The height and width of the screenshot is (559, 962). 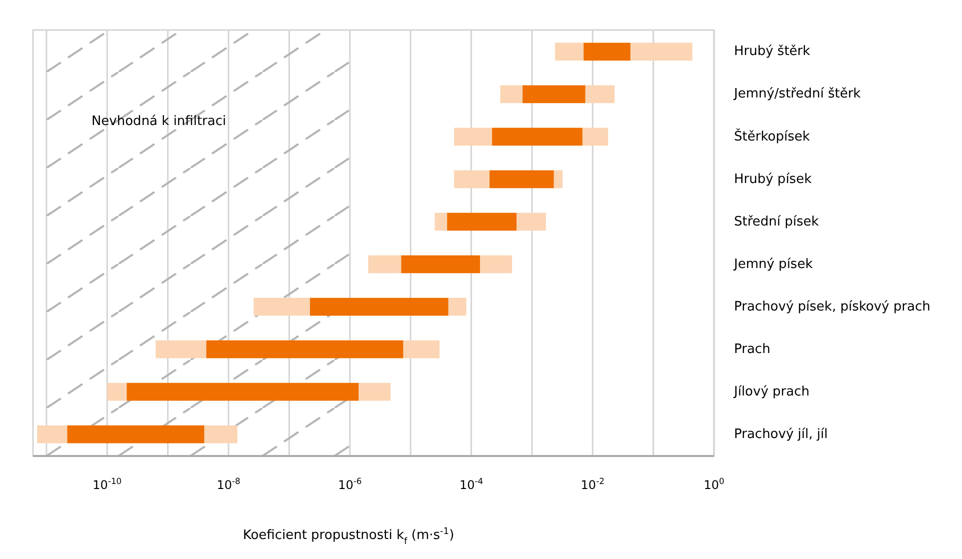 What do you see at coordinates (832, 306) in the screenshot?
I see `y-tick-label: Prachový písek, pískový prach` at bounding box center [832, 306].